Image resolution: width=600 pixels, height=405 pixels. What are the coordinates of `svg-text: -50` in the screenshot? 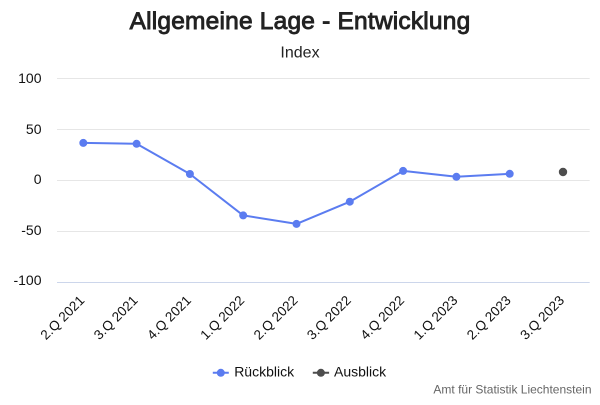 It's located at (31, 230).